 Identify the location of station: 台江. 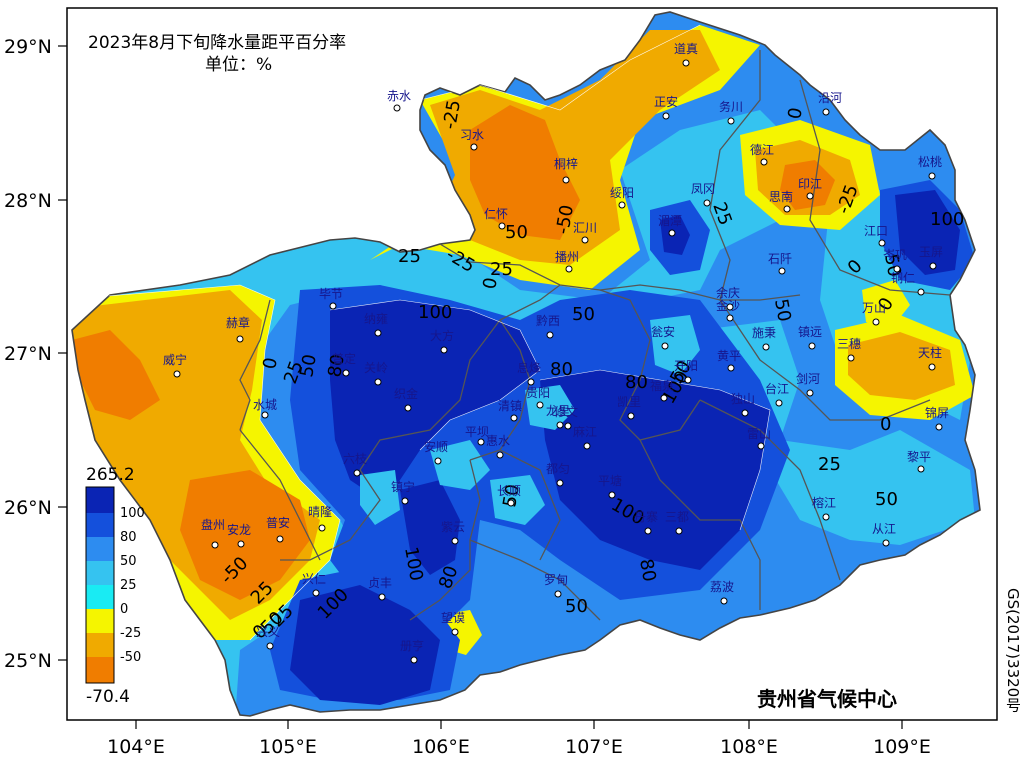
(777, 394).